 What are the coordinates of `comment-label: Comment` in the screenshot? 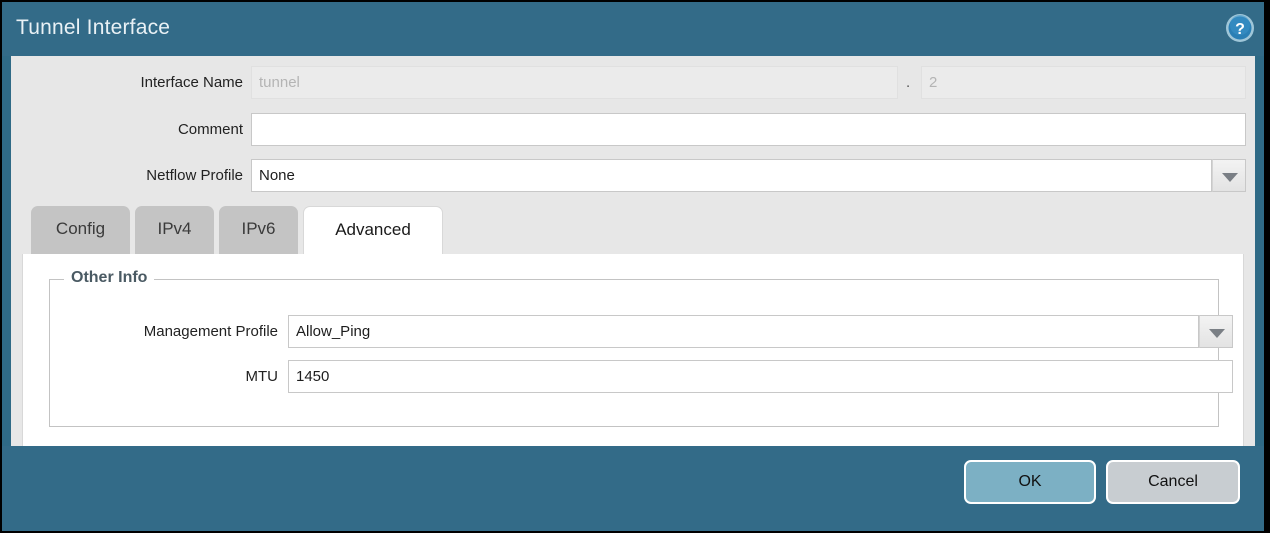 It's located at (210, 129).